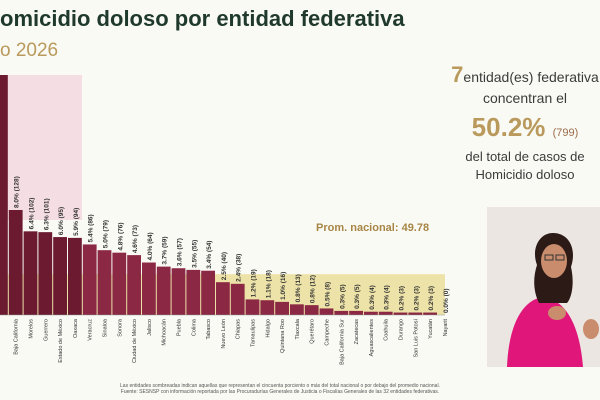 This screenshot has height=400, width=600. Describe the element at coordinates (268, 328) in the screenshot. I see `category-label: Hidalgo` at that location.